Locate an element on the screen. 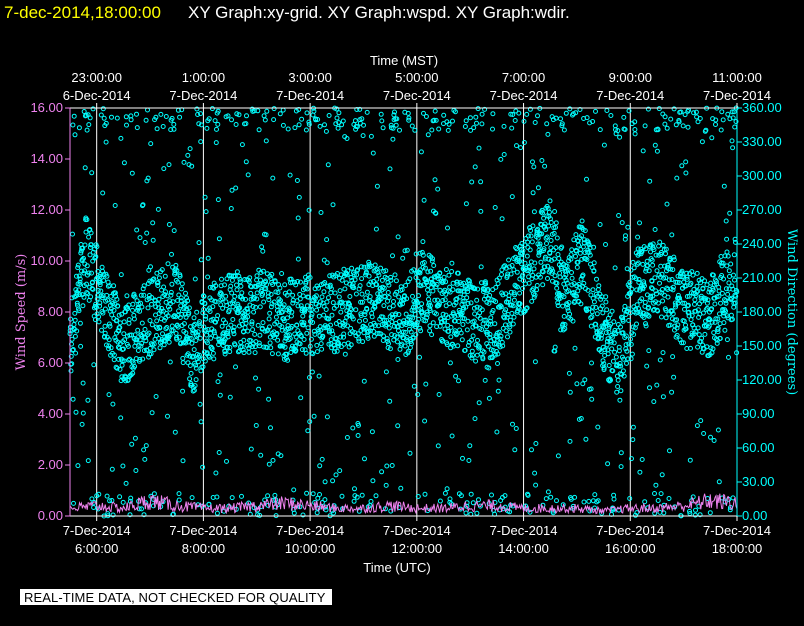  right-tick-label: 300.00 is located at coordinates (762, 175).